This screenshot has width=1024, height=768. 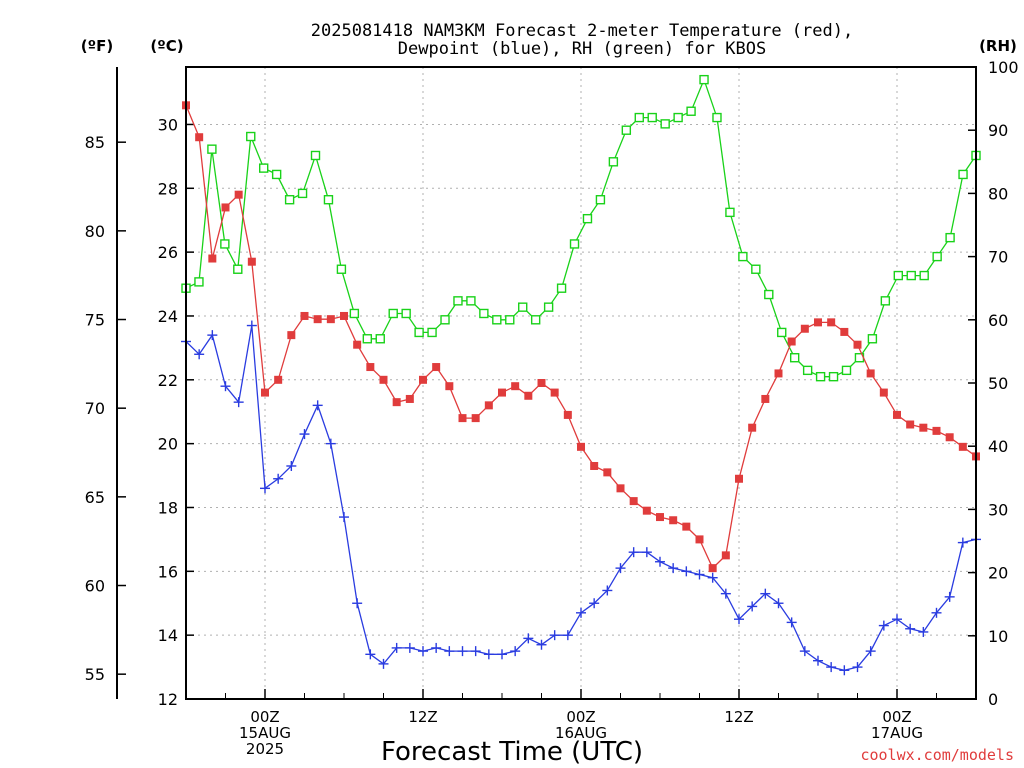 I want to click on rh-tick-label: 60, so click(x=998, y=320).